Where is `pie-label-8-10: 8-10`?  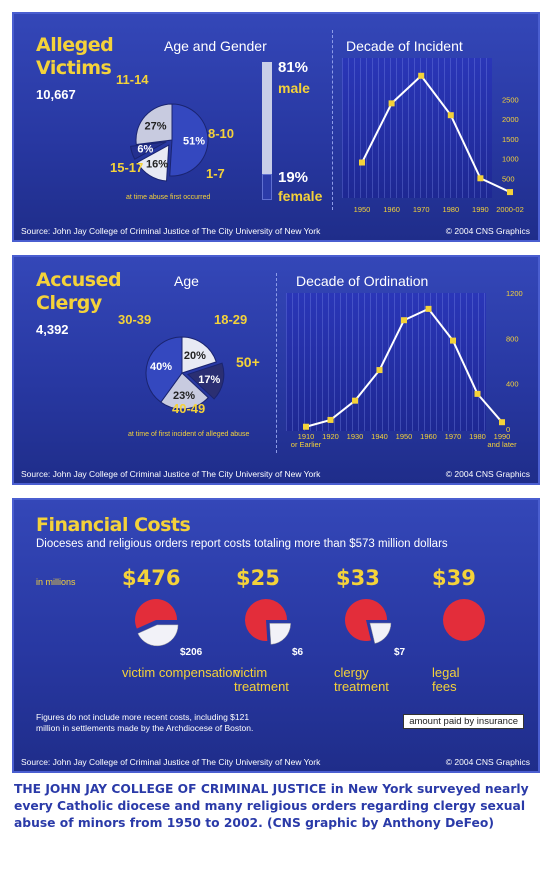 pie-label-8-10: 8-10 is located at coordinates (221, 133).